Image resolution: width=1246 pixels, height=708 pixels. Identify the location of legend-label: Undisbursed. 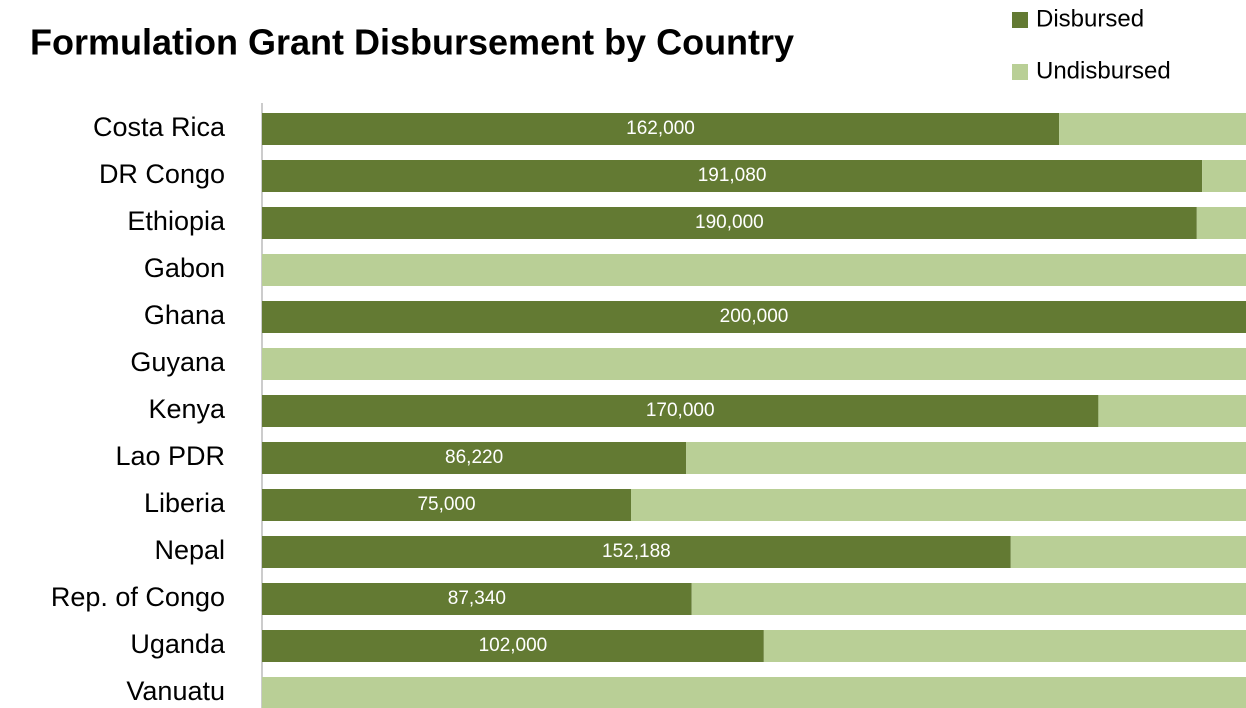
(1103, 70).